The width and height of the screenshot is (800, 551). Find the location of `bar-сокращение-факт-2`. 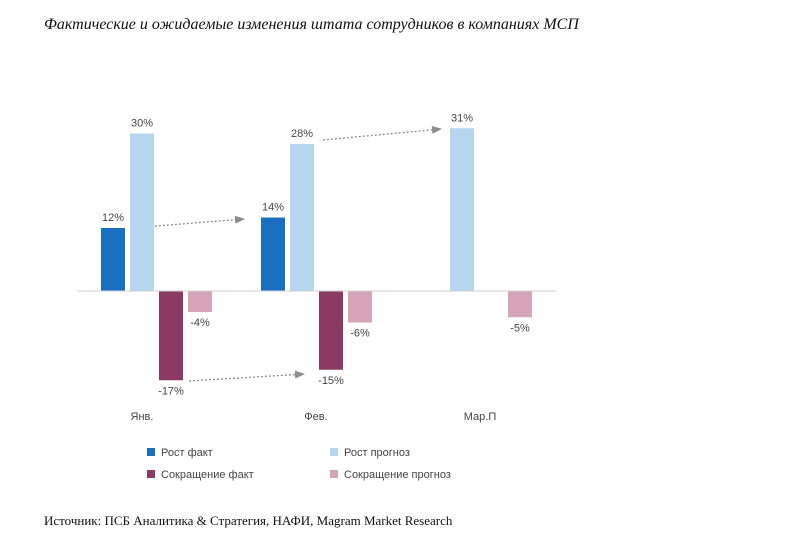

bar-сокращение-факт-2 is located at coordinates (331, 330).